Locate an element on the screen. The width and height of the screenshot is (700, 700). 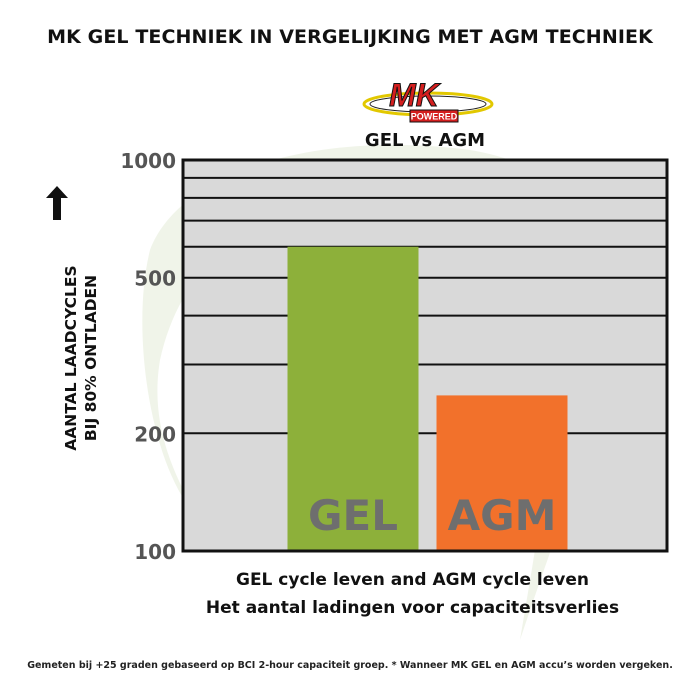
y-tick-label: 200 is located at coordinates (155, 434).